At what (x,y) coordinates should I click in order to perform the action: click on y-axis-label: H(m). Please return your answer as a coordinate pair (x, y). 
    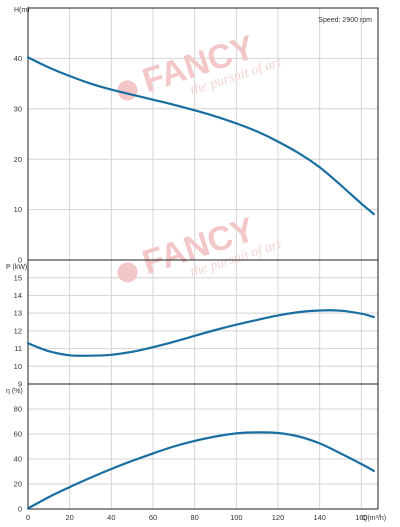
    Looking at the image, I should click on (22, 10).